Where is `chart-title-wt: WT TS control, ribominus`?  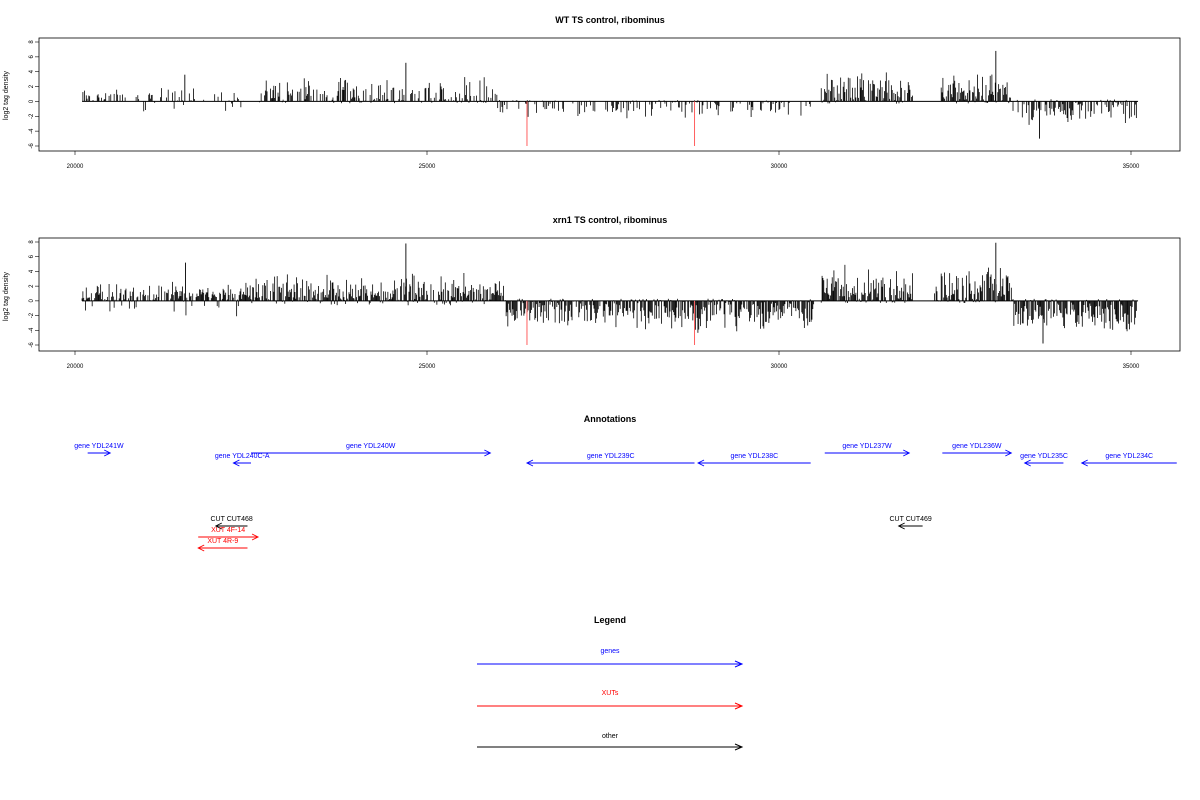 chart-title-wt: WT TS control, ribominus is located at coordinates (610, 20).